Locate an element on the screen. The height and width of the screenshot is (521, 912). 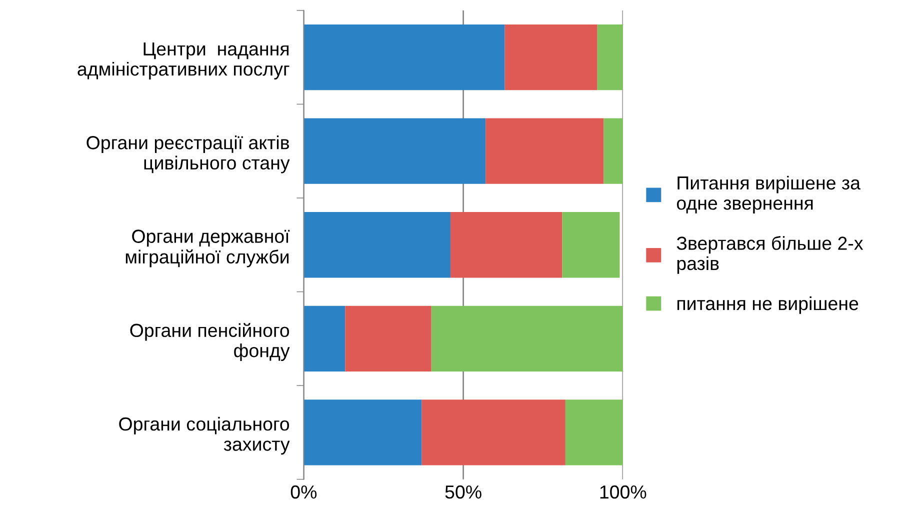
y-tick-label: Органи реєстрації актів цивільного стану is located at coordinates (188, 155).